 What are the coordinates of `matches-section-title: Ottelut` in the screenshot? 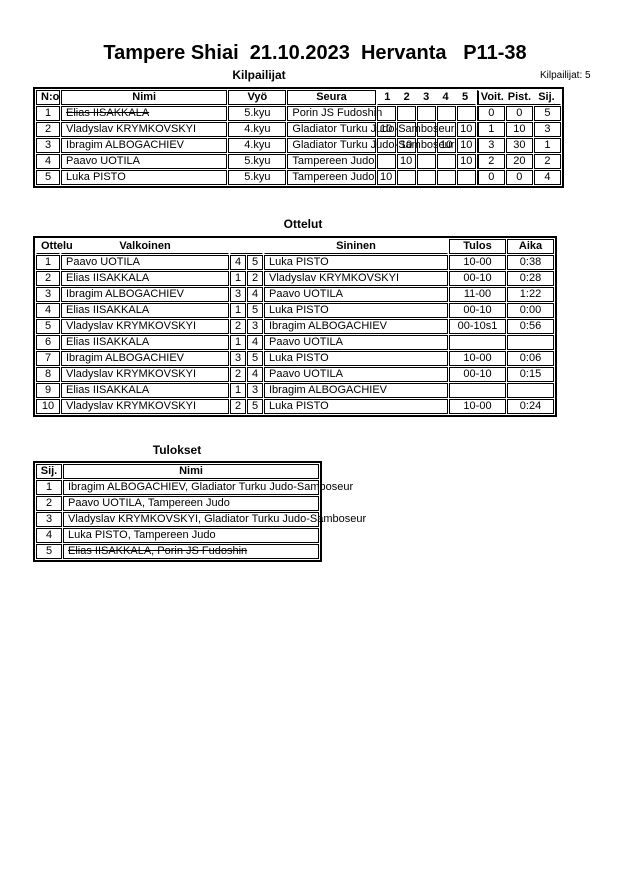 It's located at (303, 224).